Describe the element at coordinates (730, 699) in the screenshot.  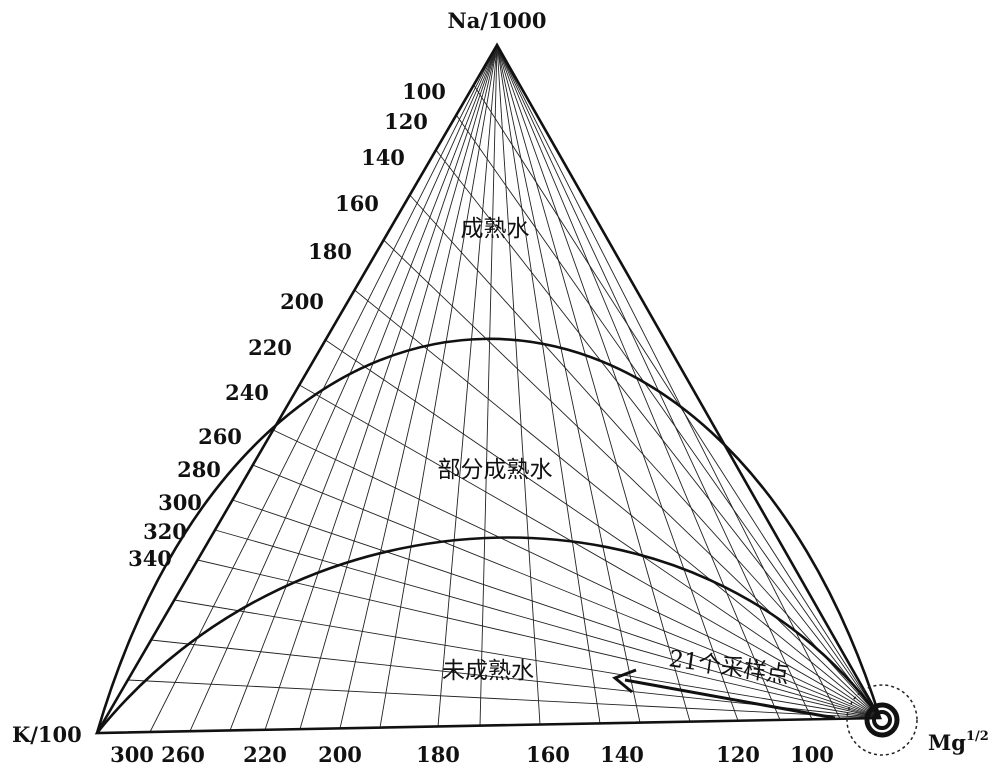
I see `arrow` at that location.